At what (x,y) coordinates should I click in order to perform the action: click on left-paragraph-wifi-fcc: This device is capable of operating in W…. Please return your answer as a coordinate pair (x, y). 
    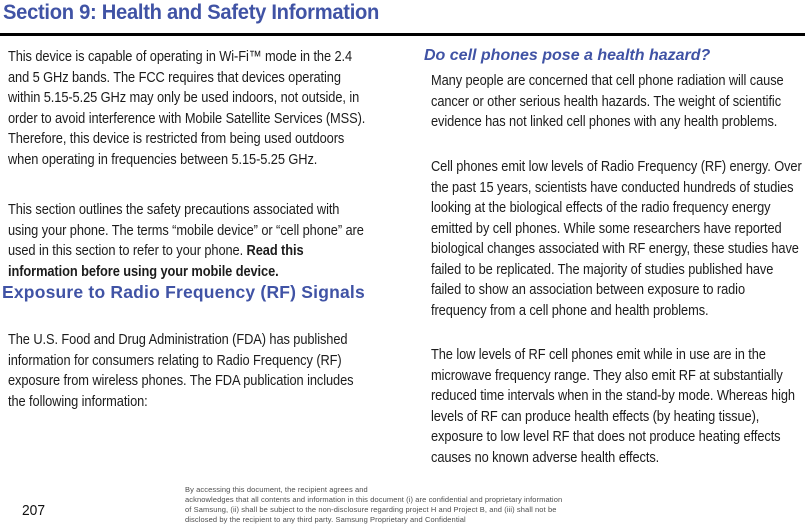
    Looking at the image, I should click on (187, 108).